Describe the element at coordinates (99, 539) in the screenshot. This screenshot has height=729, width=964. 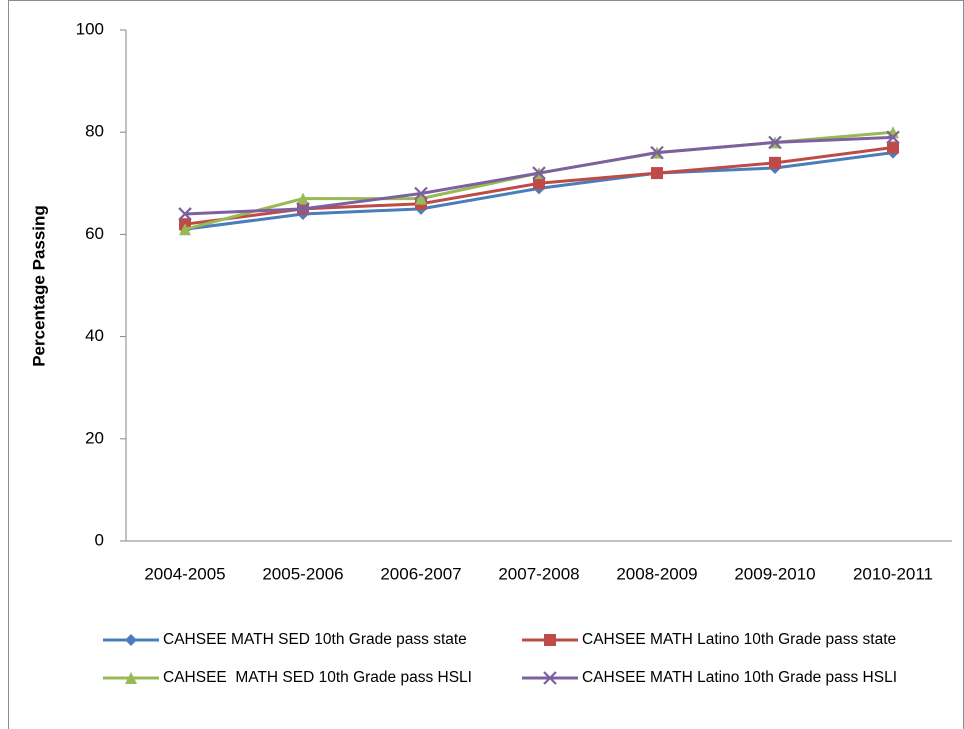
I see `y-tick-label: 0` at that location.